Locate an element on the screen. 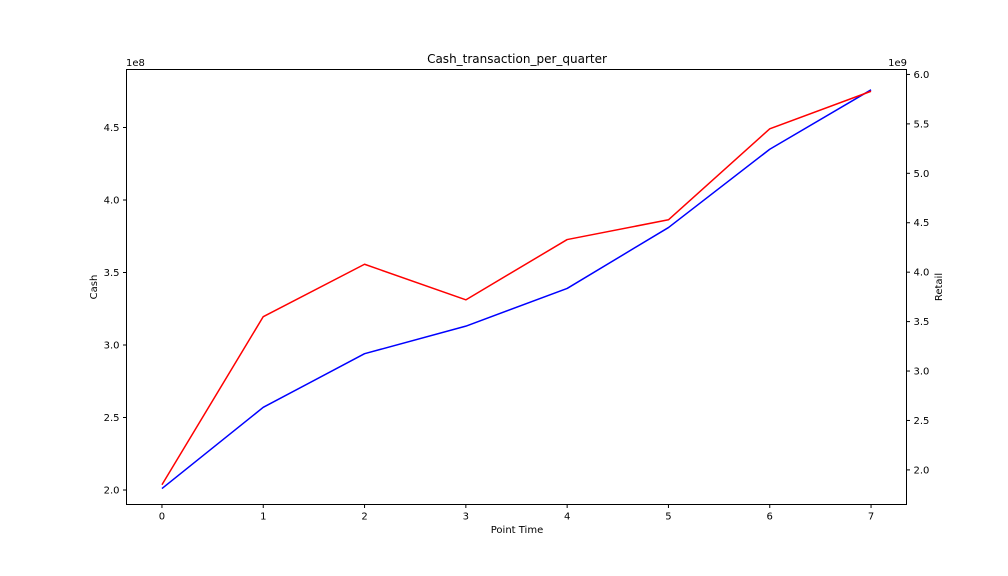  x-tick-label: 6 is located at coordinates (770, 517).